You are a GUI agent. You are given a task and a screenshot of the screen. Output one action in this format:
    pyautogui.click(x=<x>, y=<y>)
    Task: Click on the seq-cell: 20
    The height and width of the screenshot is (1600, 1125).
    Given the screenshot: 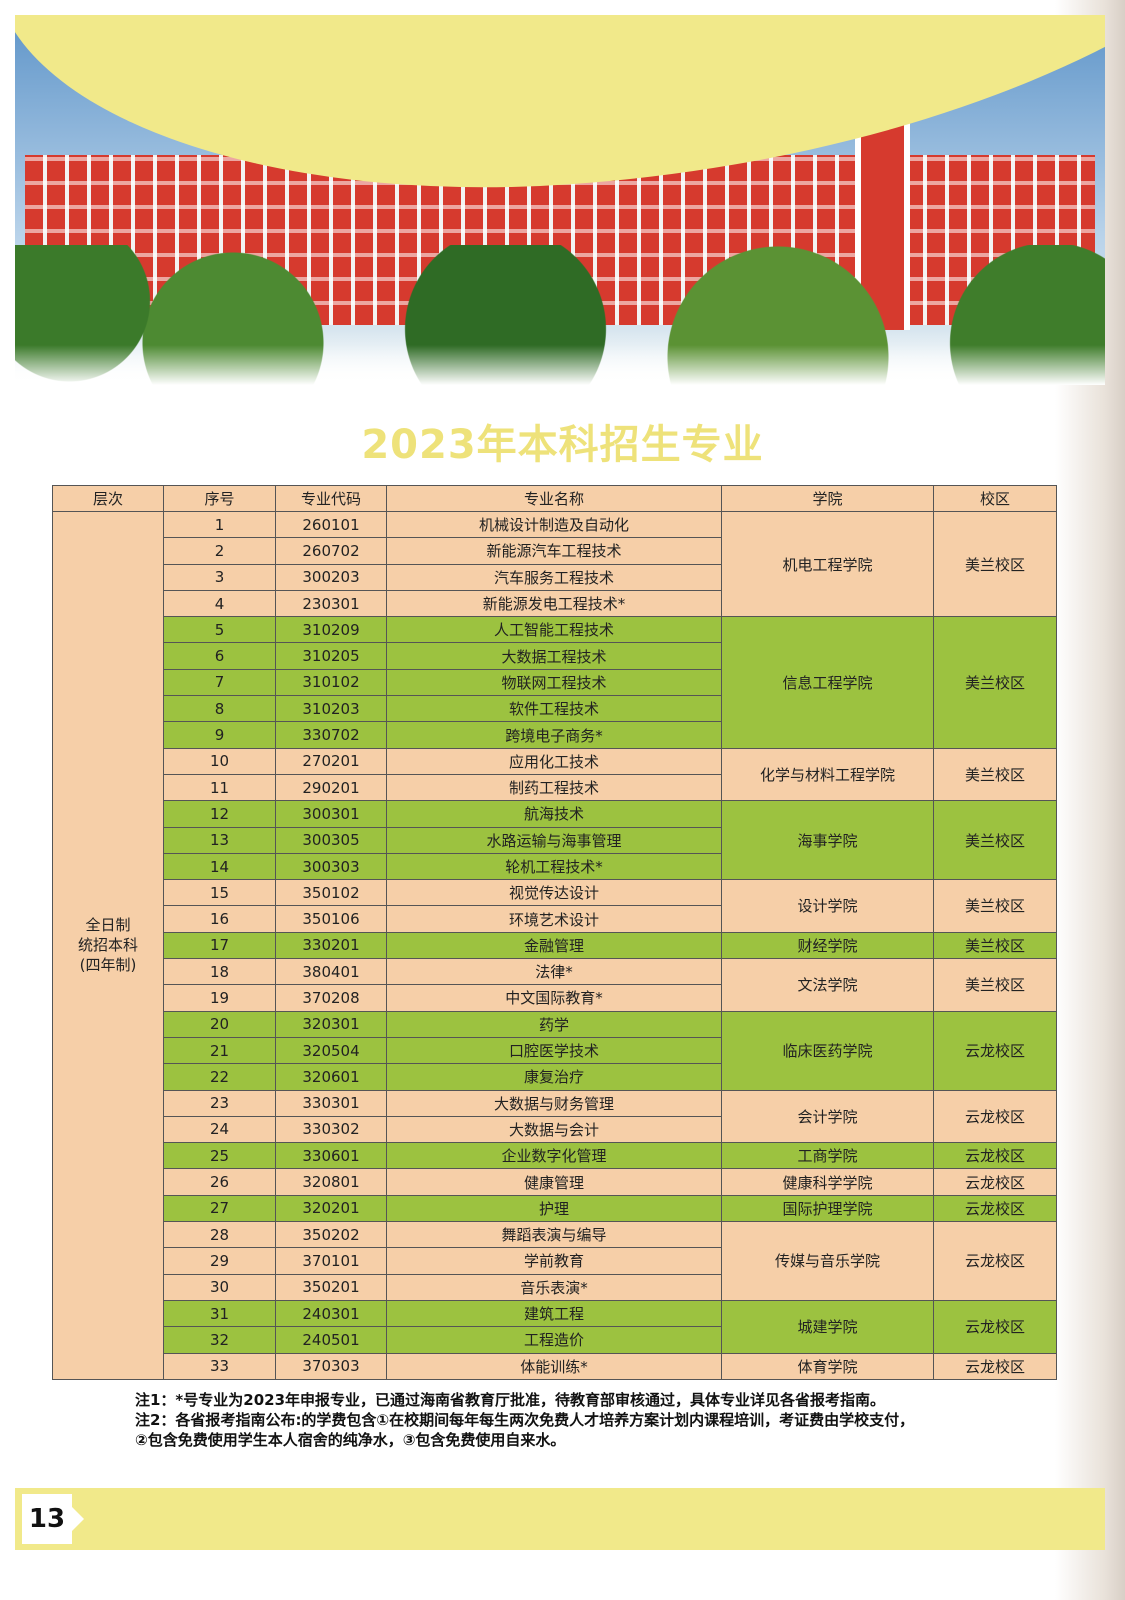 What is the action you would take?
    pyautogui.click(x=219, y=1024)
    